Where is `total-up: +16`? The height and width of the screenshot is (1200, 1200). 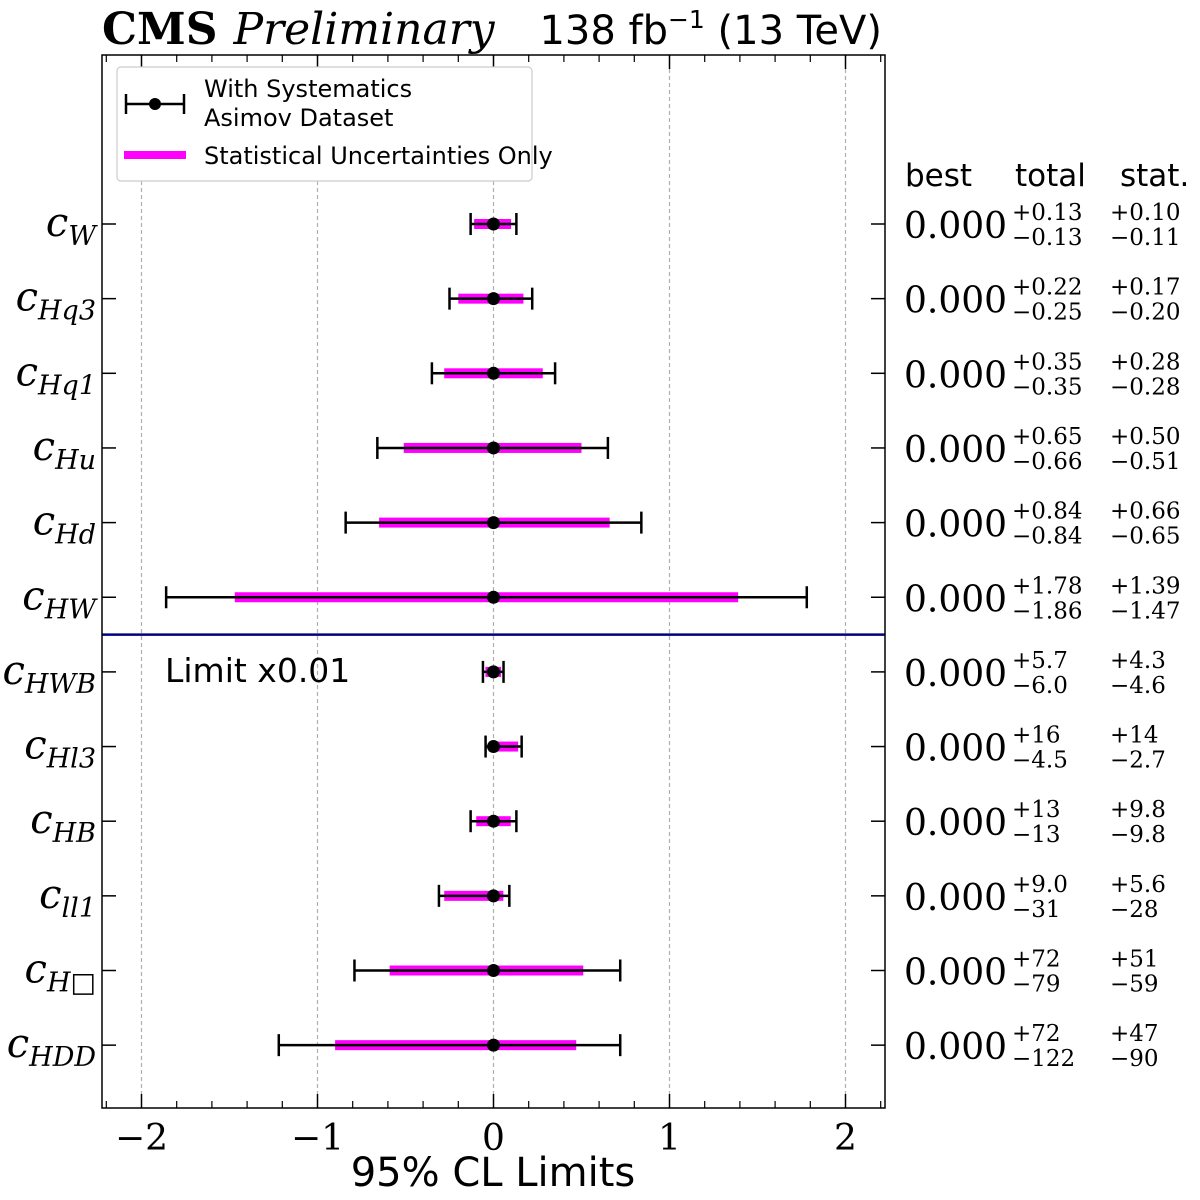 total-up: +16 is located at coordinates (1036, 736).